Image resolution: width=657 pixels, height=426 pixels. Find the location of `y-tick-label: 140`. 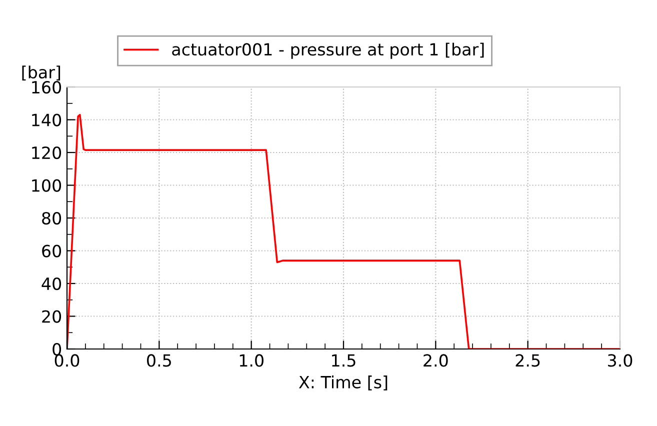

y-tick-label: 140 is located at coordinates (47, 120).